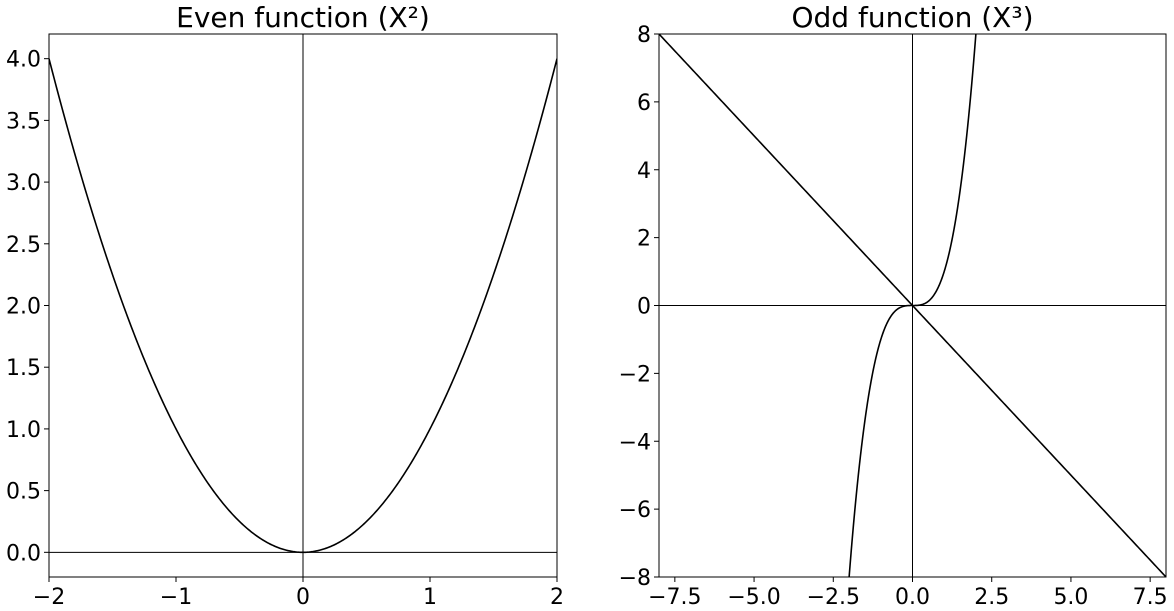  Describe the element at coordinates (23, 183) in the screenshot. I see `even-y-tick-label: 3.0` at that location.